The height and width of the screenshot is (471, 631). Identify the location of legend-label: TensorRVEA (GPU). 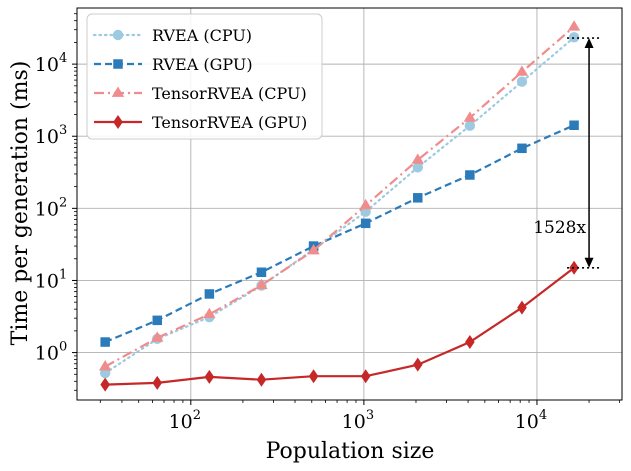
(229, 122).